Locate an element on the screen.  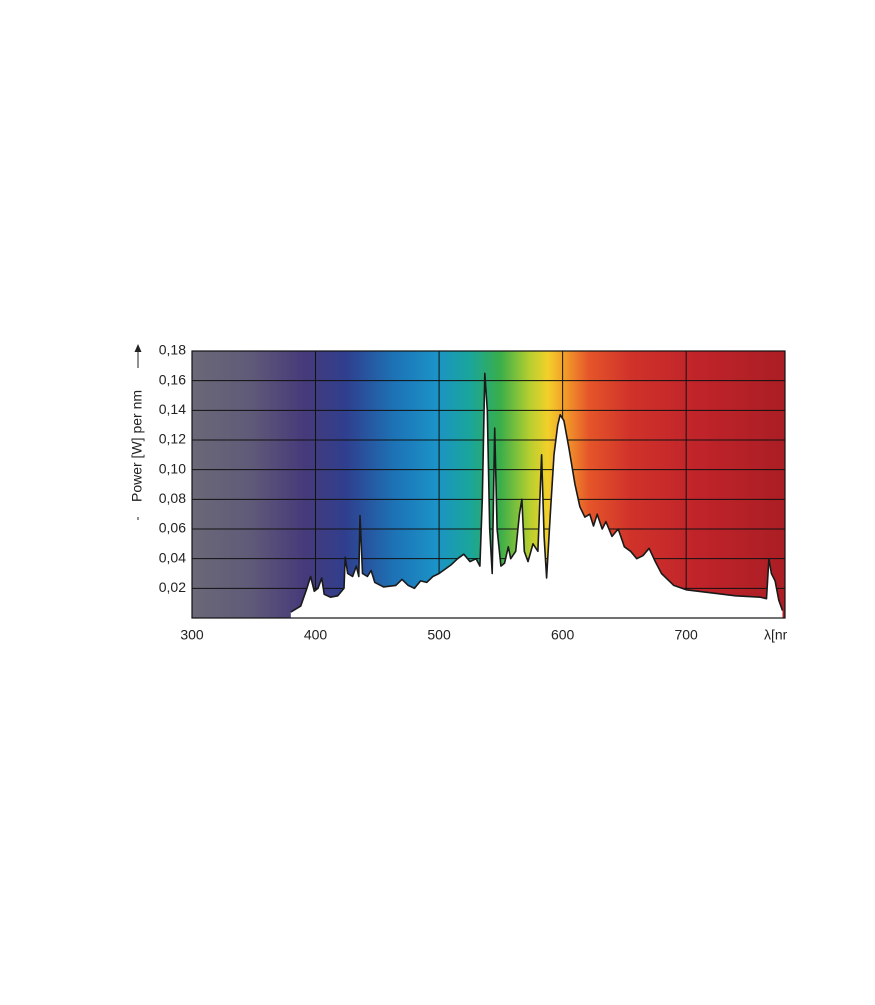
y-tick-label: 0,04 is located at coordinates (172, 557).